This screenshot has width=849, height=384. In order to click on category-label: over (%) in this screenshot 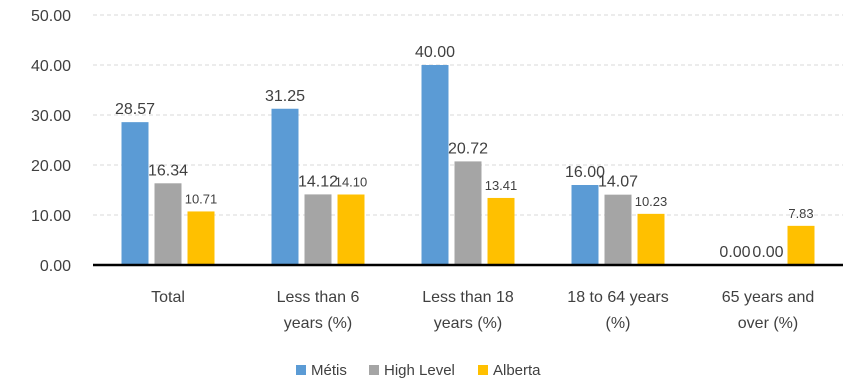, I will do `click(768, 323)`.